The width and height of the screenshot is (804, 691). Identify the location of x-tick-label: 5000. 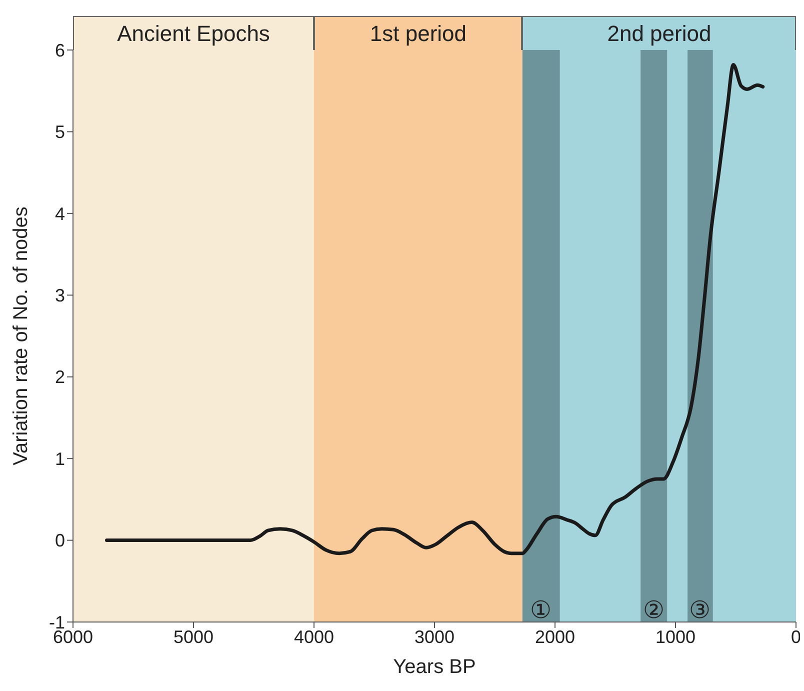
(193, 636).